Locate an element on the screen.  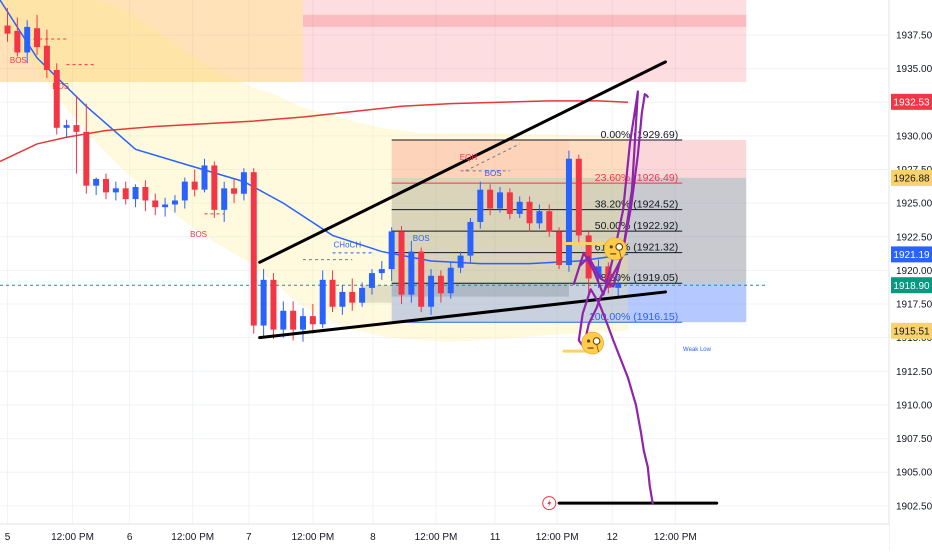
time-axis-background is located at coordinates (444, 537).